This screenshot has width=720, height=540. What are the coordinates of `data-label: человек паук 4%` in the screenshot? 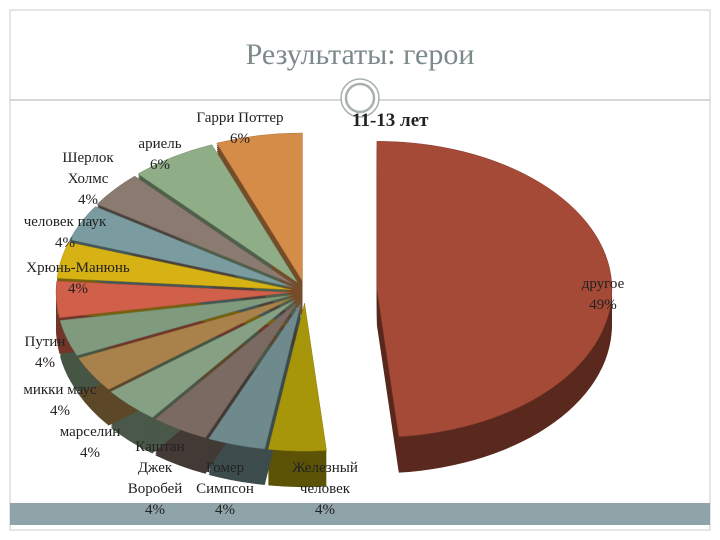 It's located at (65, 233).